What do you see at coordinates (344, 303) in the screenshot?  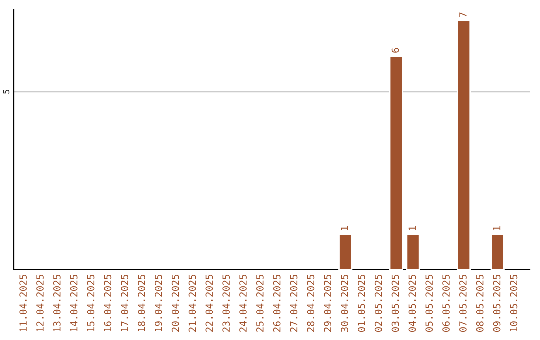 I see `x-tick-label: 30.04.2025` at bounding box center [344, 303].